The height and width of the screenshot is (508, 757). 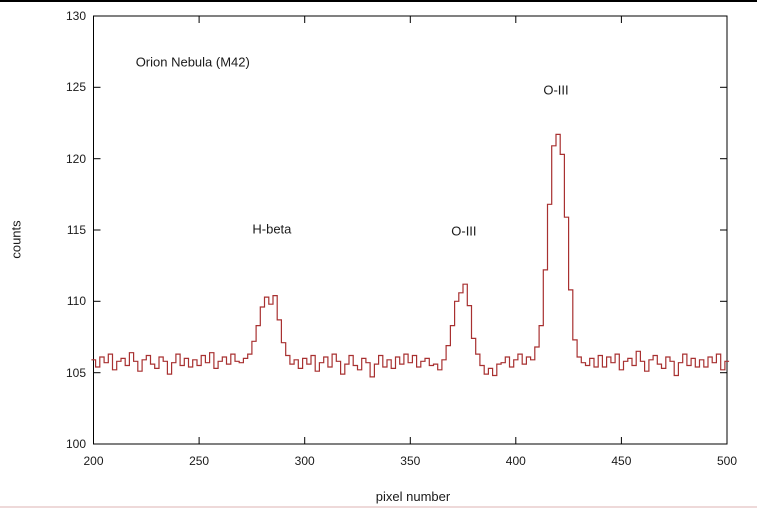 What do you see at coordinates (75, 87) in the screenshot?
I see `y-tick-label: 125` at bounding box center [75, 87].